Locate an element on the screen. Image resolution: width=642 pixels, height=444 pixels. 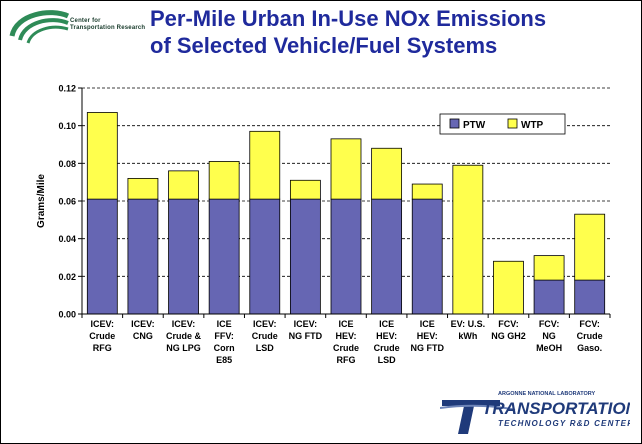
logo-text-line2: Transportation Research is located at coordinates (108, 28).